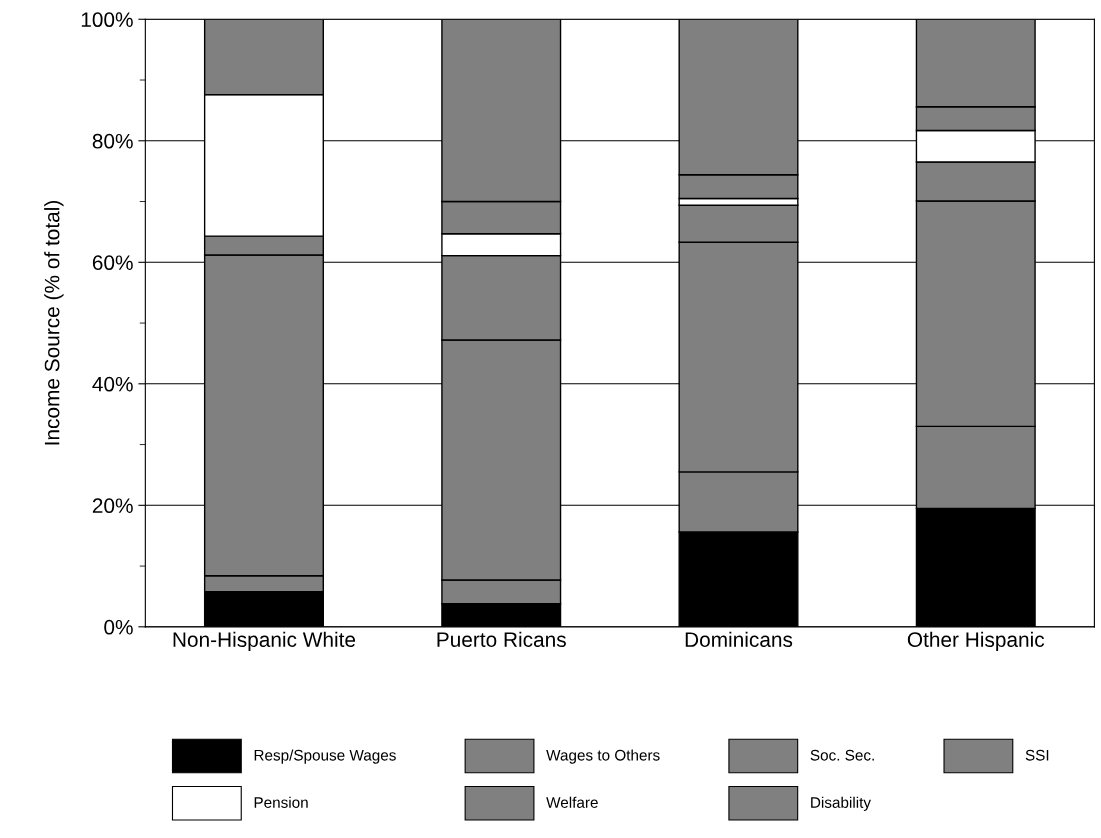  I want to click on y-tick-label: 0%, so click(118, 627).